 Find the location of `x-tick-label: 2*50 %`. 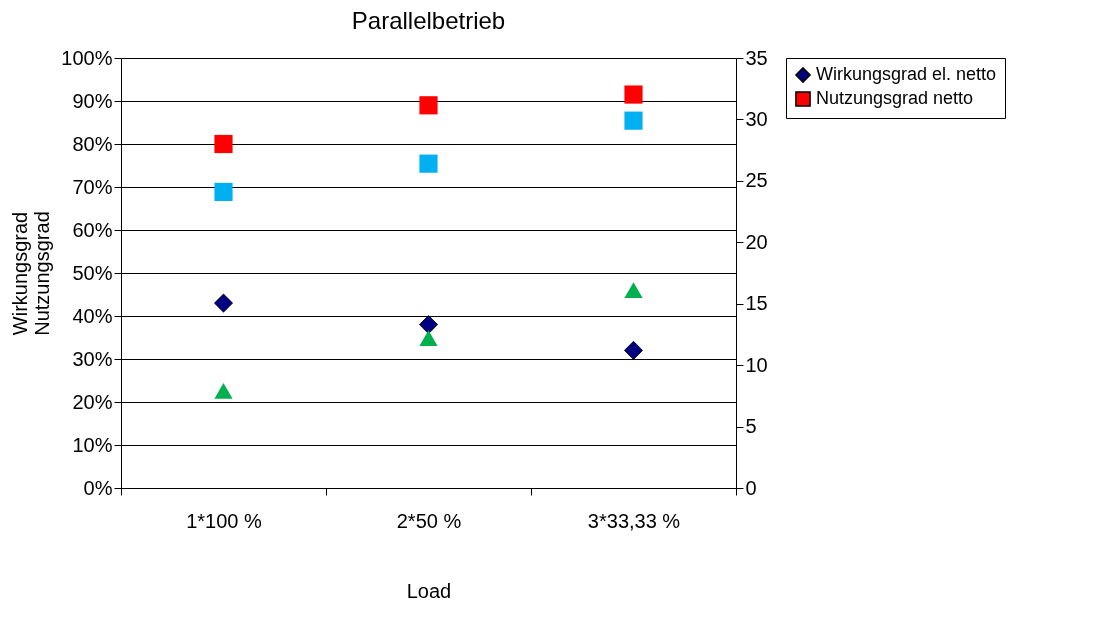

x-tick-label: 2*50 % is located at coordinates (429, 520).